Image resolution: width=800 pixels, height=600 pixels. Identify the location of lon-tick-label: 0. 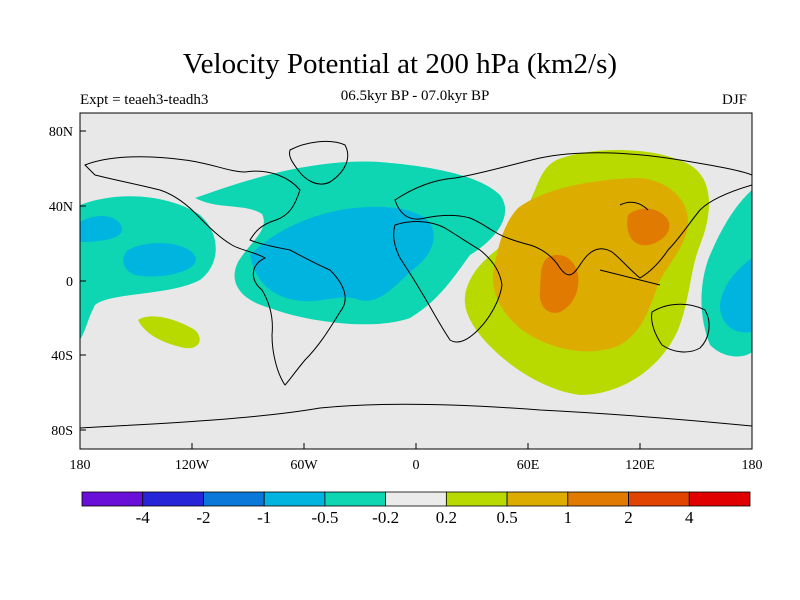
(416, 465).